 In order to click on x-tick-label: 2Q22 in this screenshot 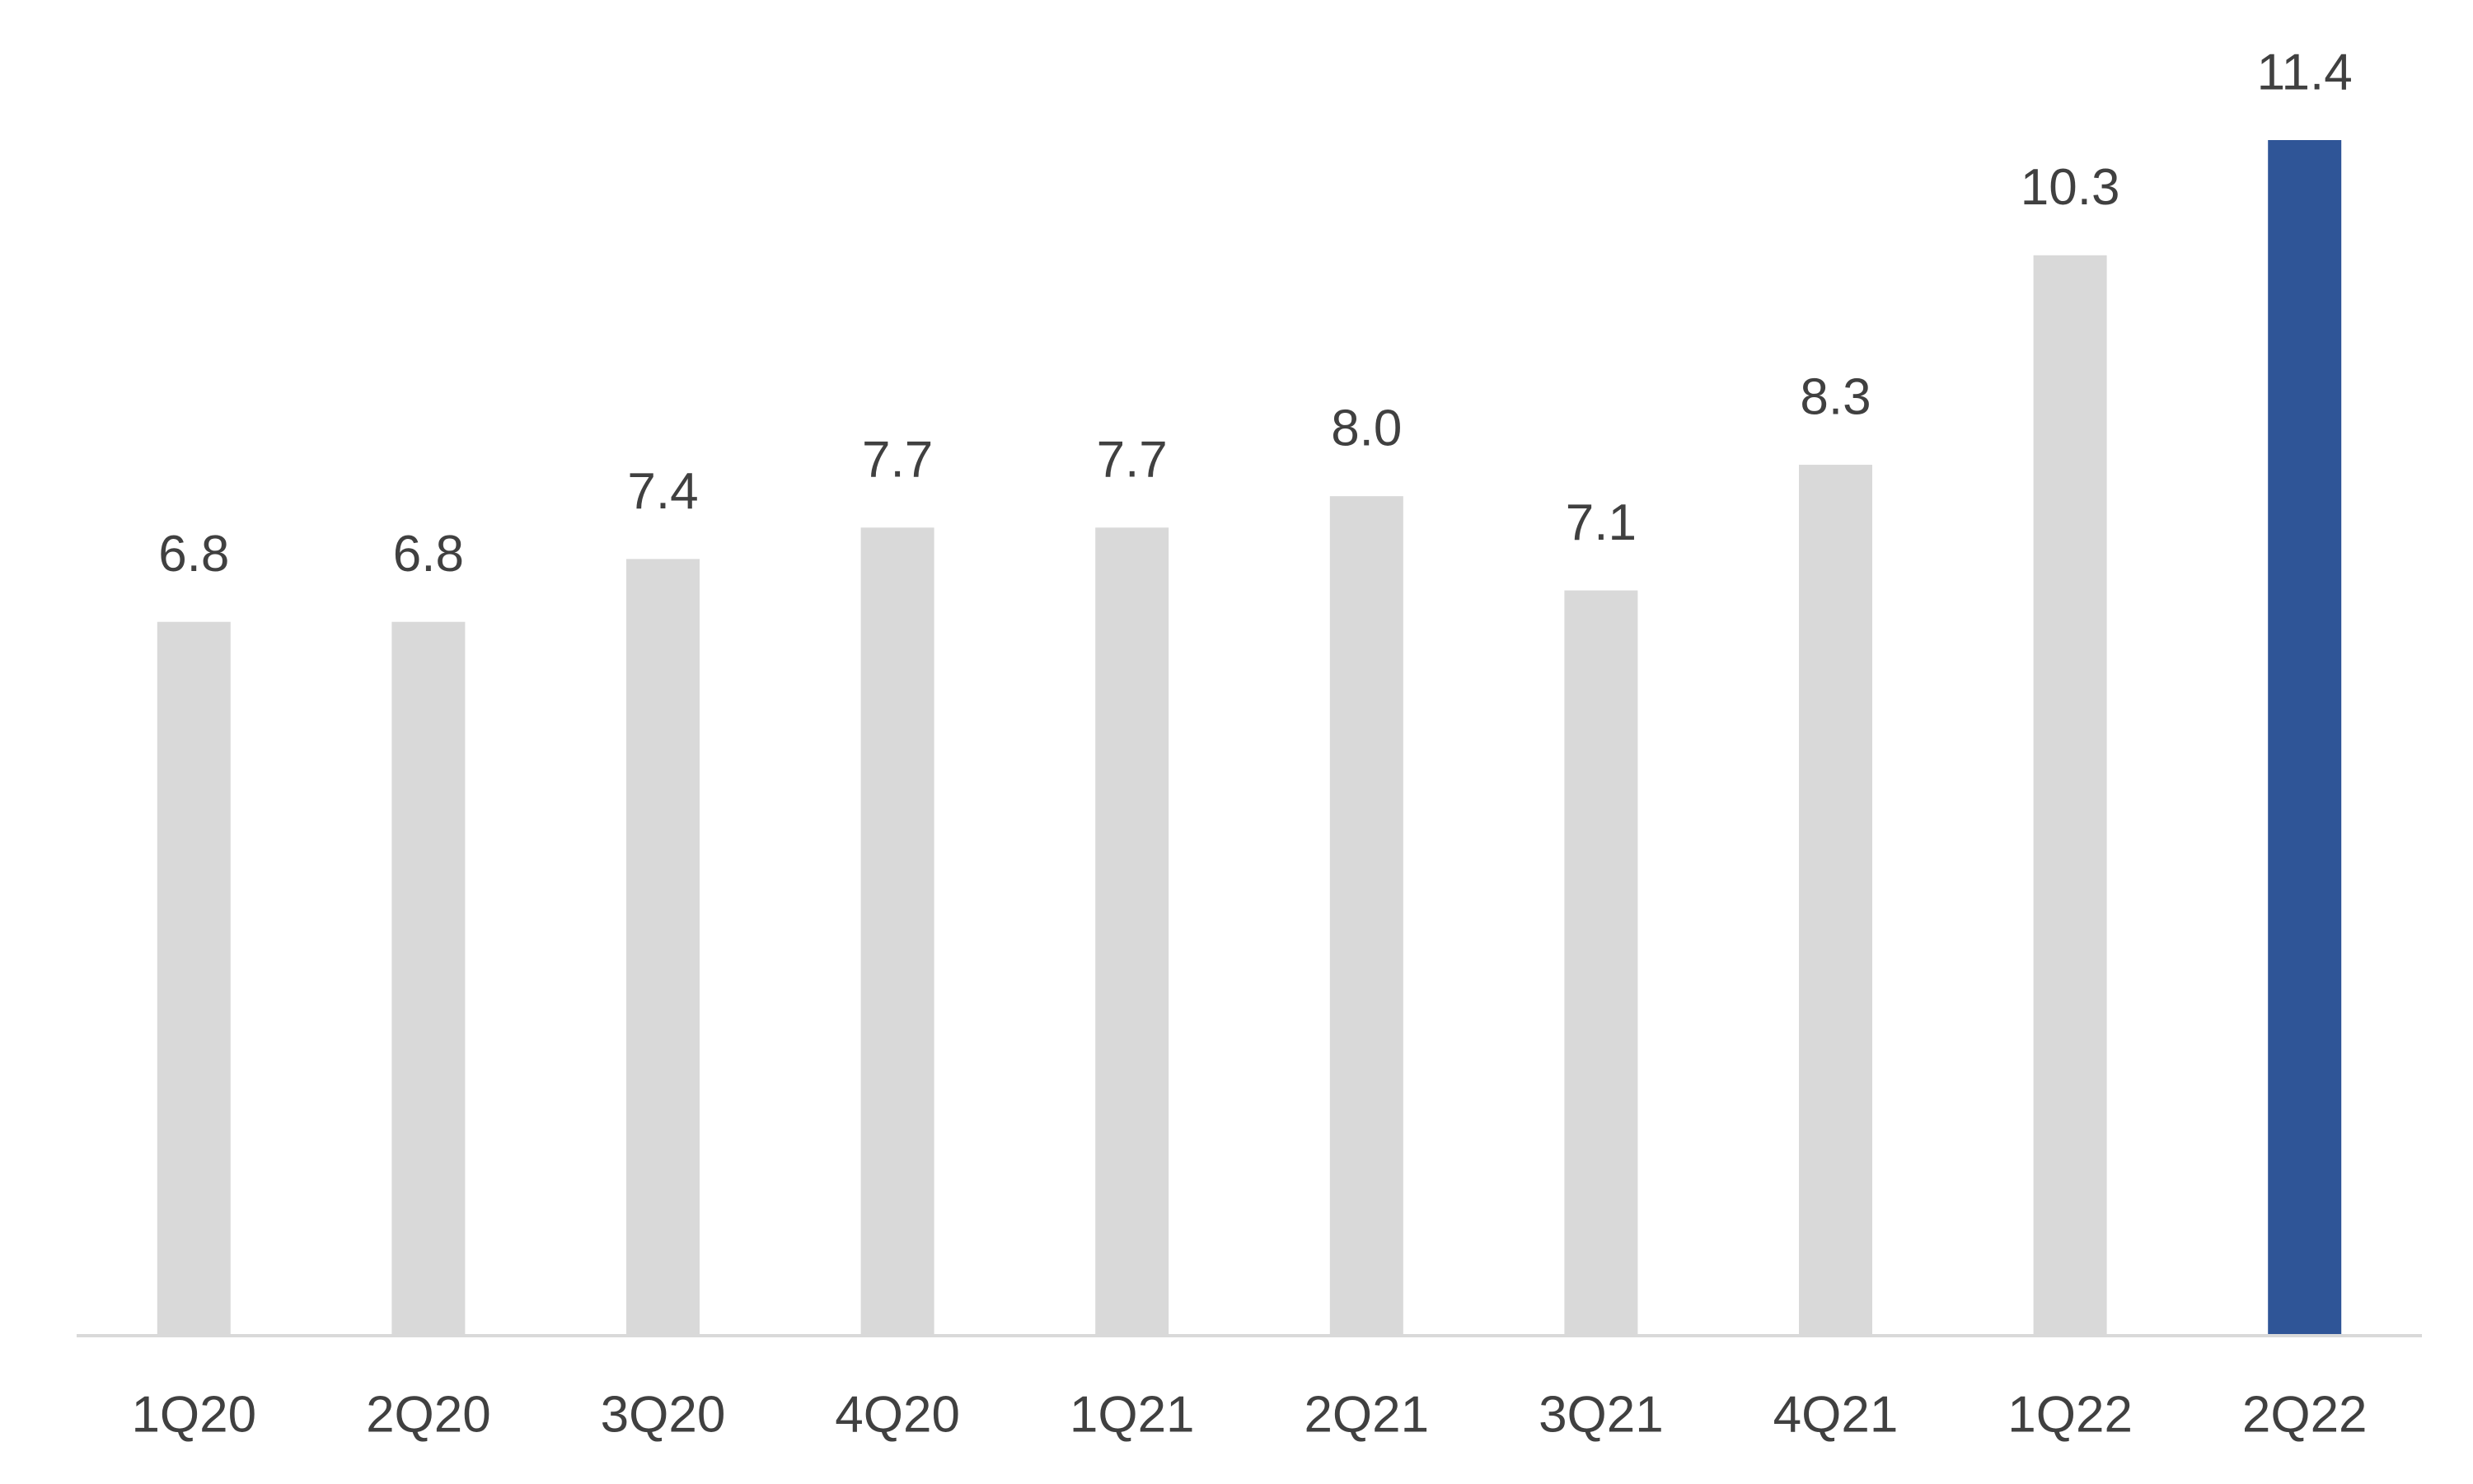, I will do `click(2305, 1415)`.